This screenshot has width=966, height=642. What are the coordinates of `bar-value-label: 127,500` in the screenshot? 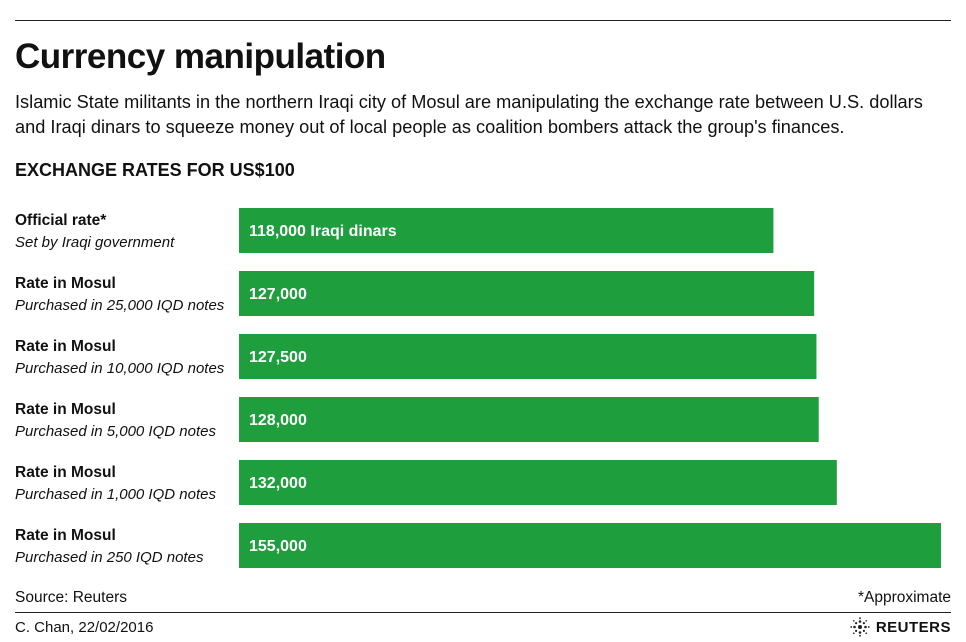 It's located at (278, 357).